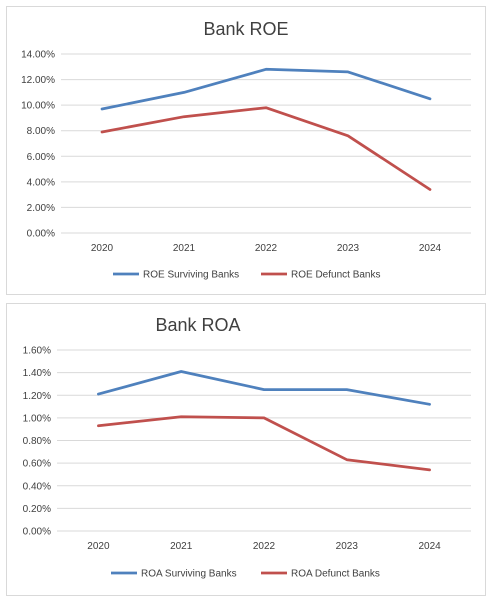 The image size is (493, 603). What do you see at coordinates (348, 248) in the screenshot?
I see `roe-x-tick-label: 2023` at bounding box center [348, 248].